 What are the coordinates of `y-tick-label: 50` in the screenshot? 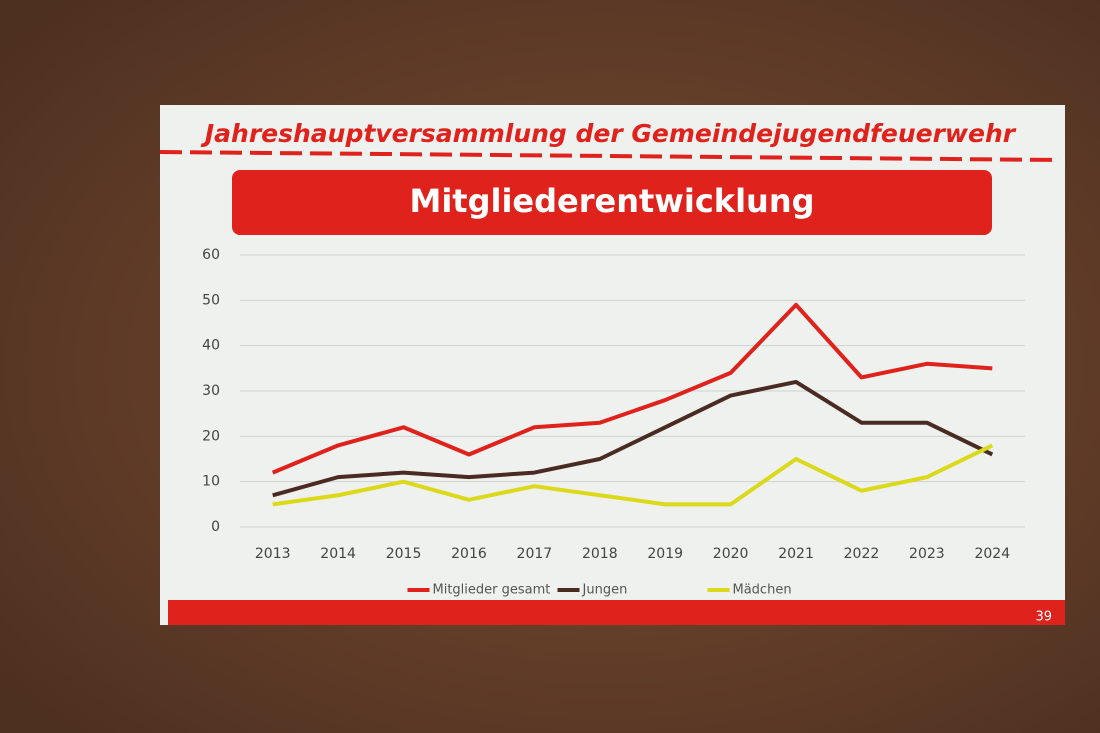 It's located at (211, 300).